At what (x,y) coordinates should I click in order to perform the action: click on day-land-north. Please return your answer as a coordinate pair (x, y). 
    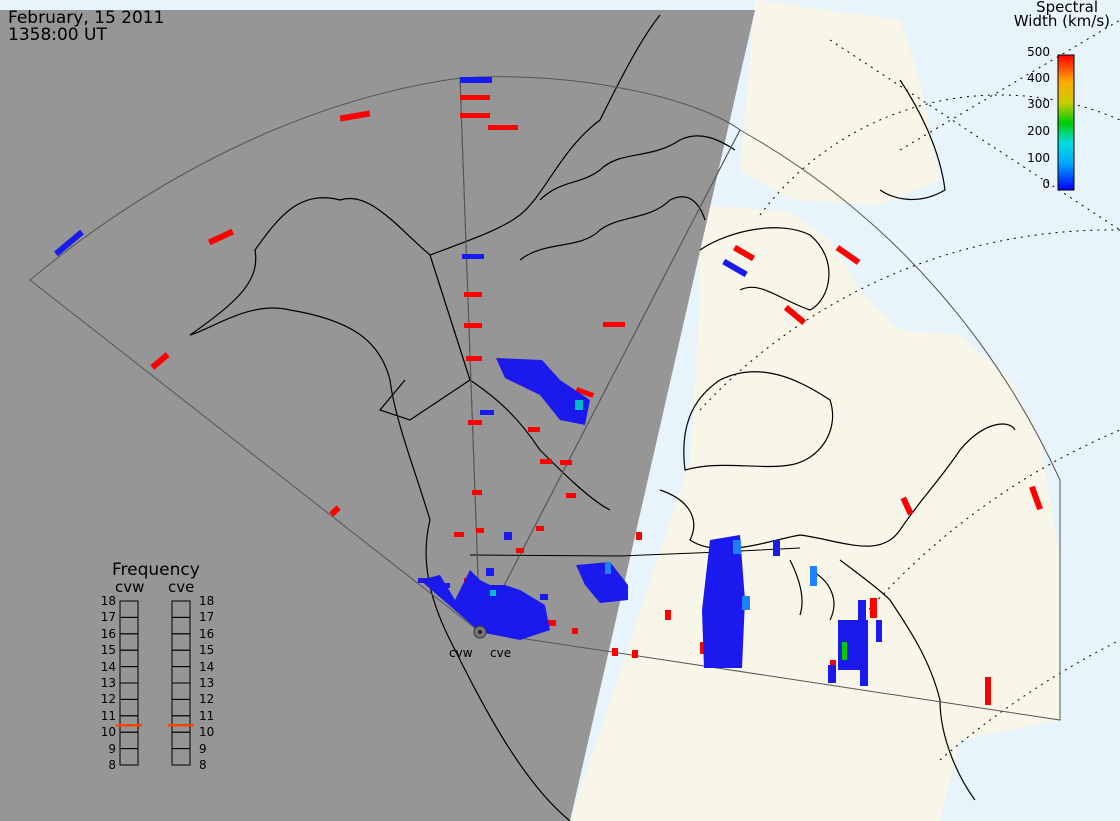
    Looking at the image, I should click on (840, 102).